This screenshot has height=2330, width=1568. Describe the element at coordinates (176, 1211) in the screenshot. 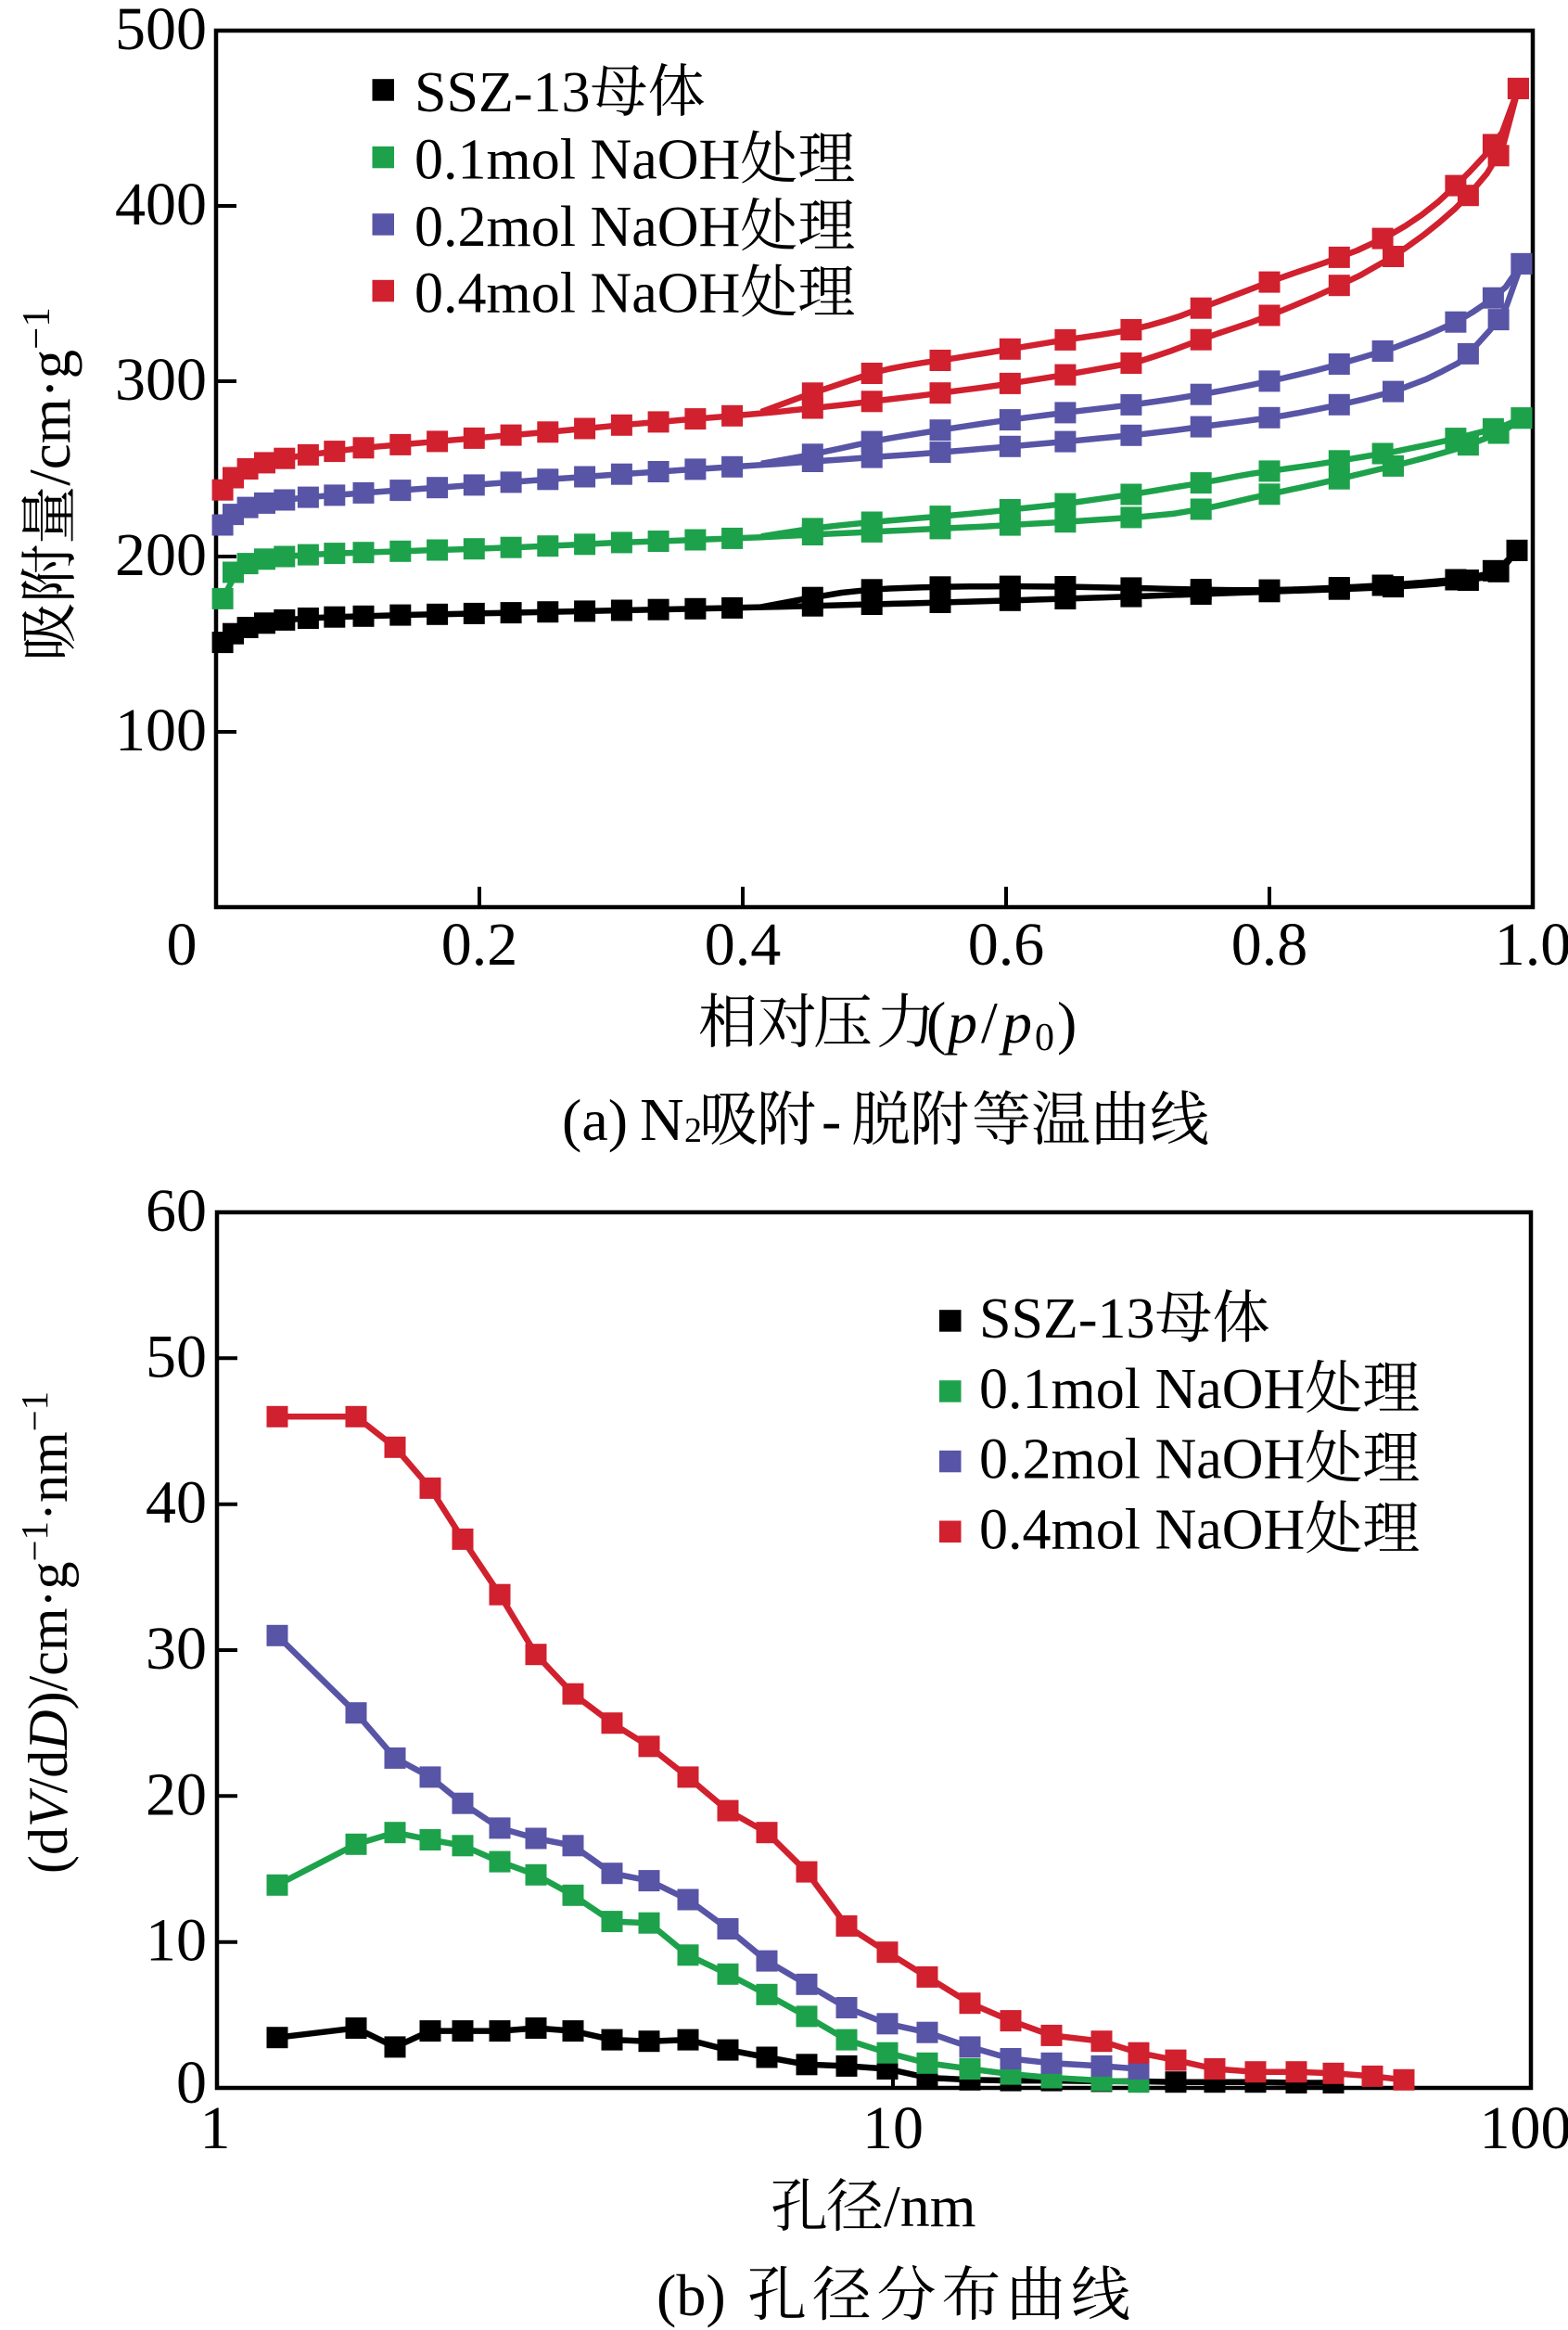

I see `svg-text: 60` at that location.